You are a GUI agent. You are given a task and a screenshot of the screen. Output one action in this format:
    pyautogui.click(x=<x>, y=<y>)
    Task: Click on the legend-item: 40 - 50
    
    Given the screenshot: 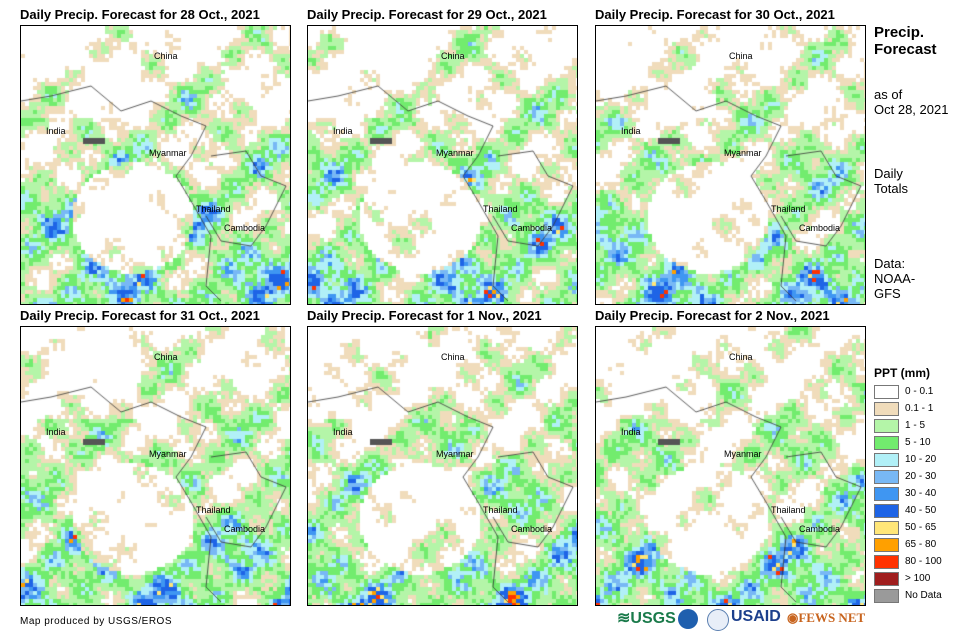 What is the action you would take?
    pyautogui.click(x=908, y=510)
    